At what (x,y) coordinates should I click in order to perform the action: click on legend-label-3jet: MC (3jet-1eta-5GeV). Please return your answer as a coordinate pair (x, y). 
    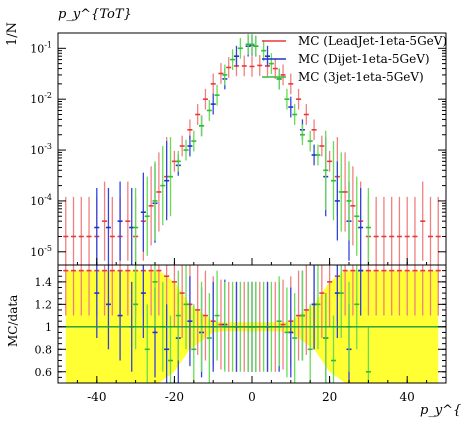
    Looking at the image, I should click on (361, 77).